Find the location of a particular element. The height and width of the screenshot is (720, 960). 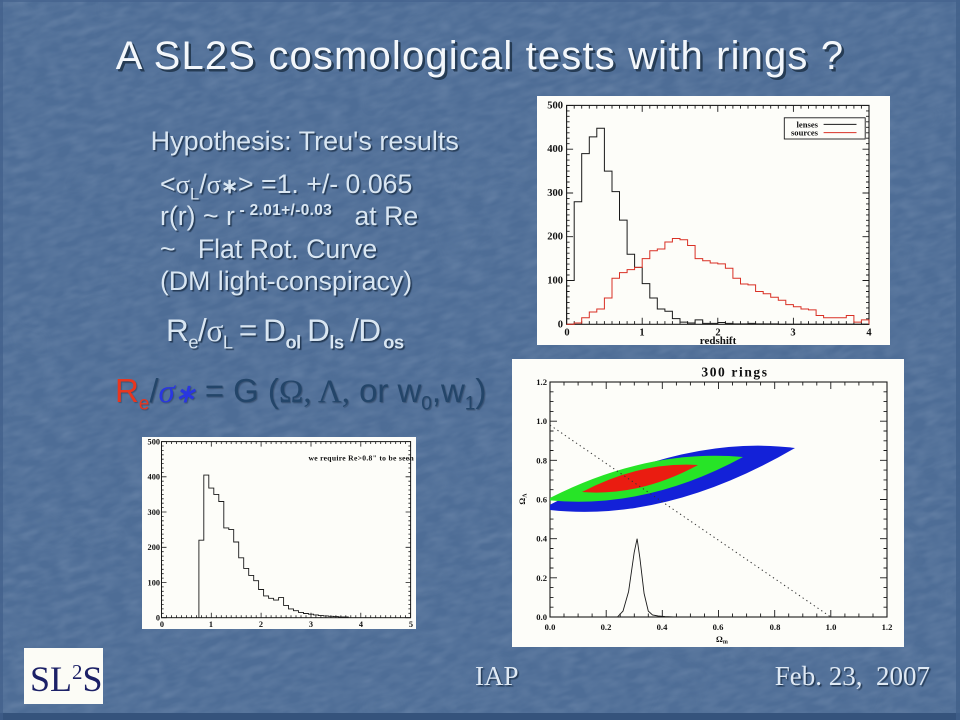

svg-text: ΩΛ is located at coordinates (523, 499).